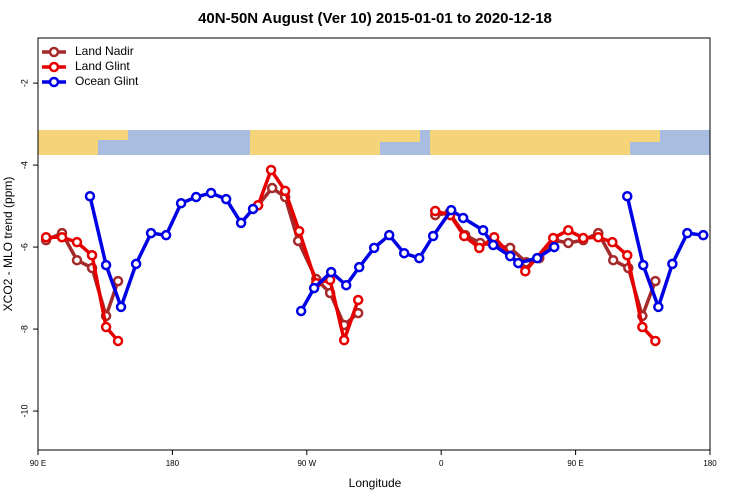  I want to click on y-tick-label: -4, so click(24, 165).